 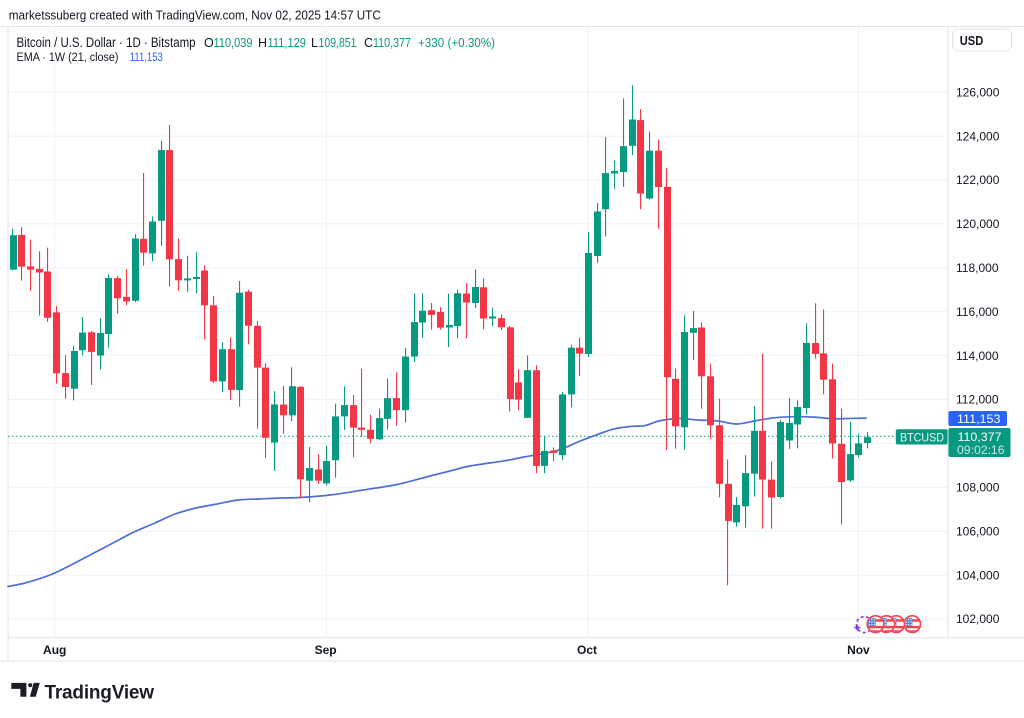 I want to click on svg-text: 111,129, so click(x=287, y=43).